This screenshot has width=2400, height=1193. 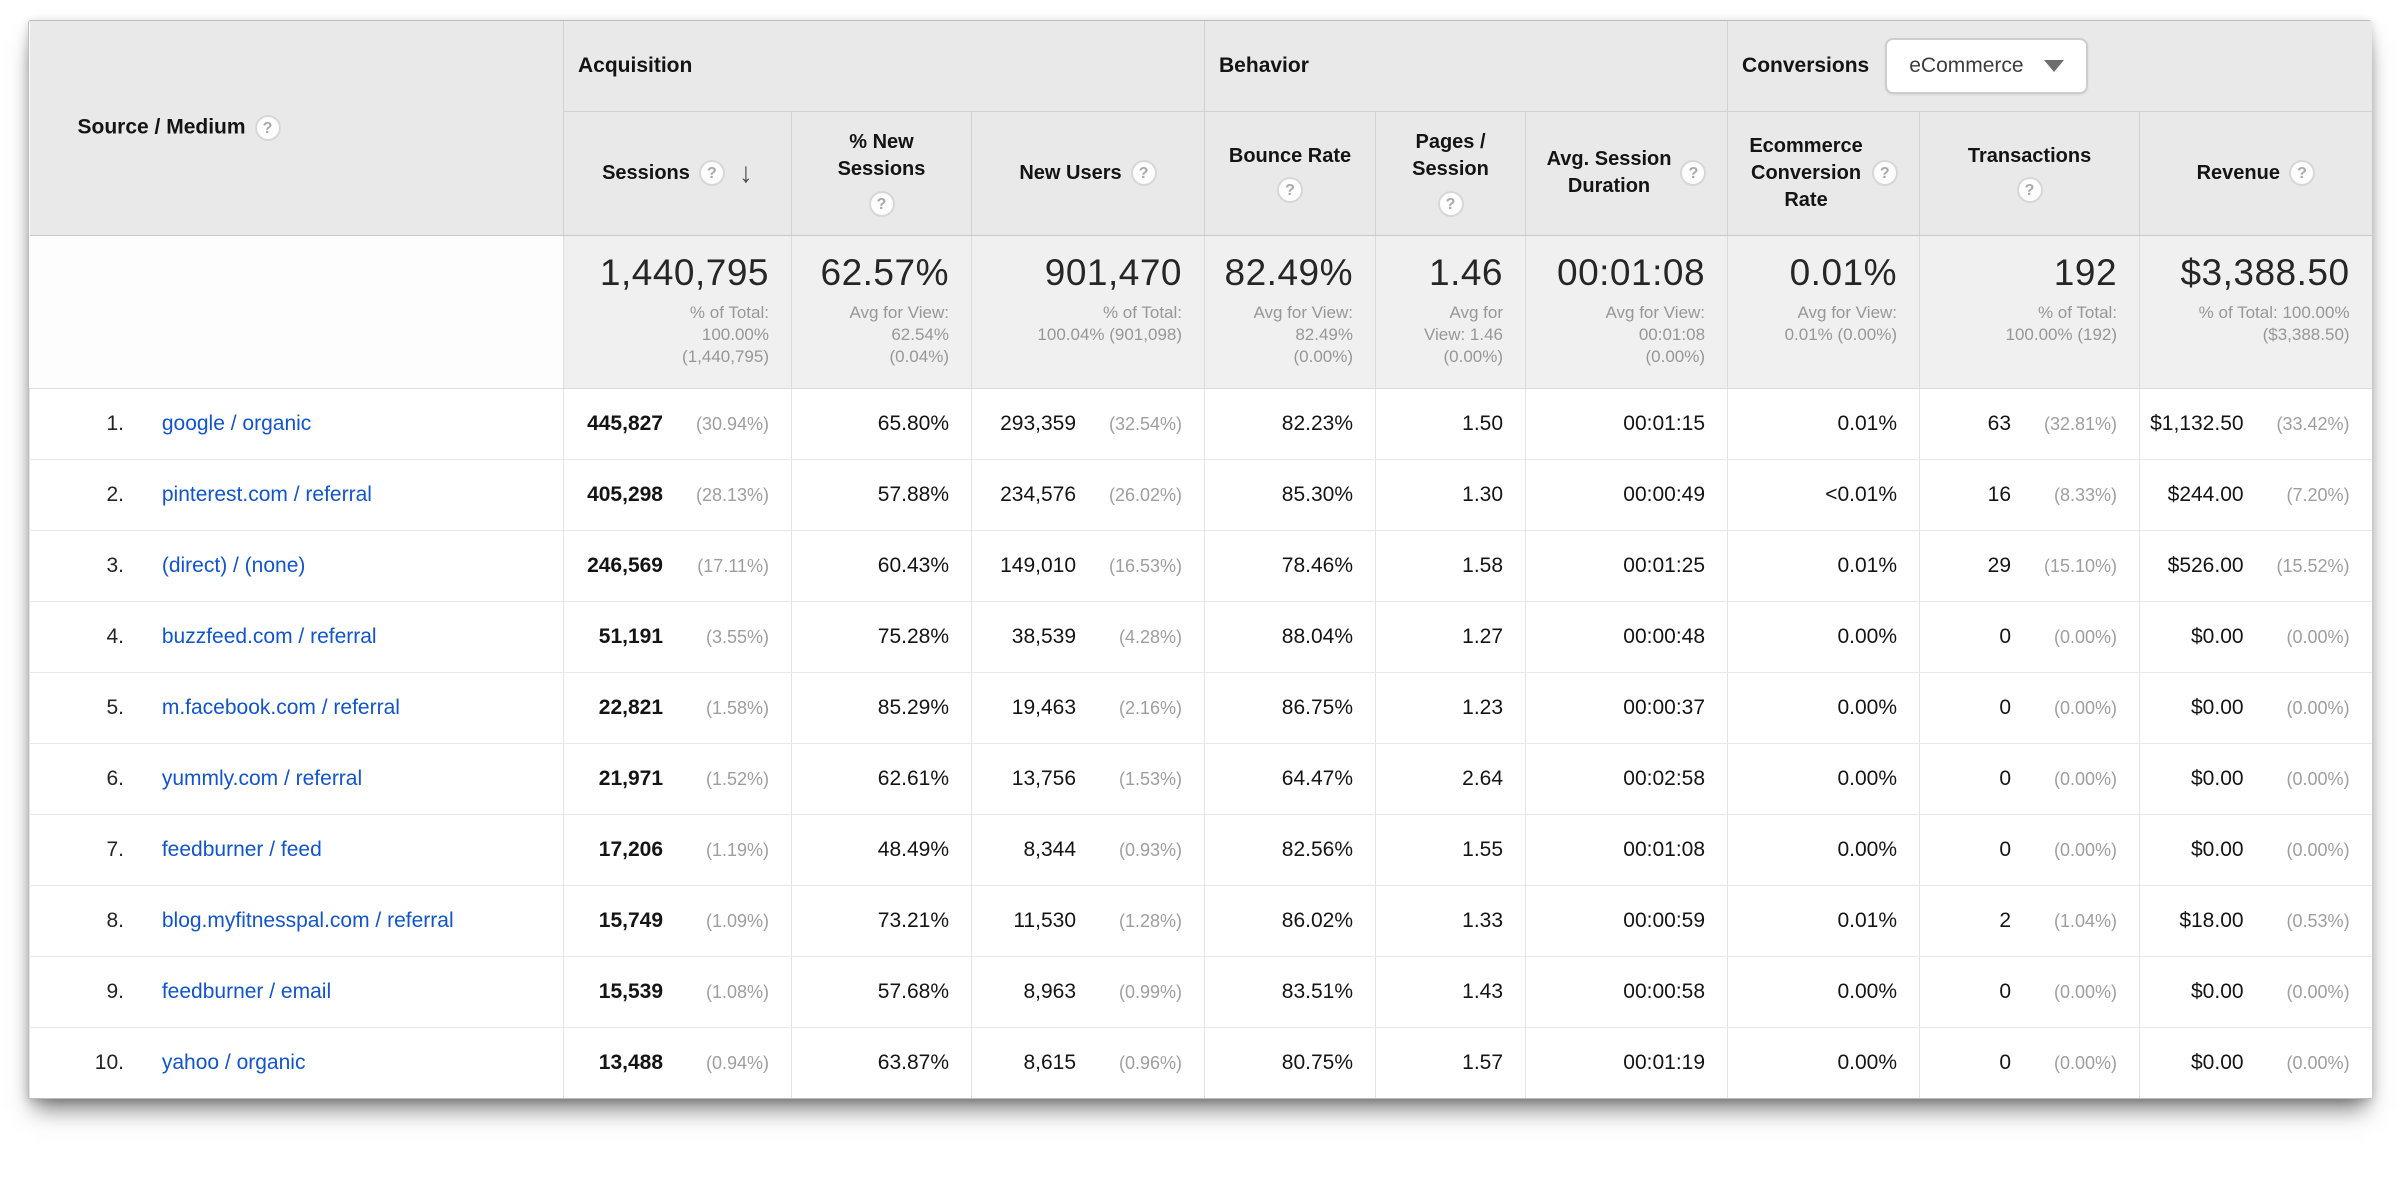 What do you see at coordinates (1290, 850) in the screenshot?
I see `bounce-rate-cell: 82.56%` at bounding box center [1290, 850].